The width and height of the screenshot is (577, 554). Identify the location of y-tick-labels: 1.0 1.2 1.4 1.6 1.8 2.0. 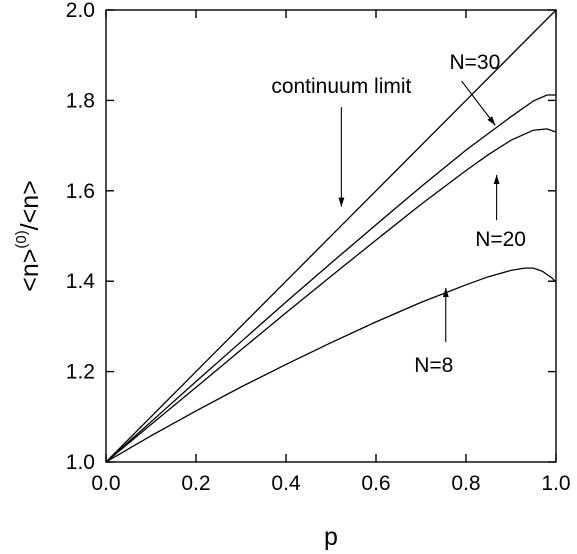
(81, 237).